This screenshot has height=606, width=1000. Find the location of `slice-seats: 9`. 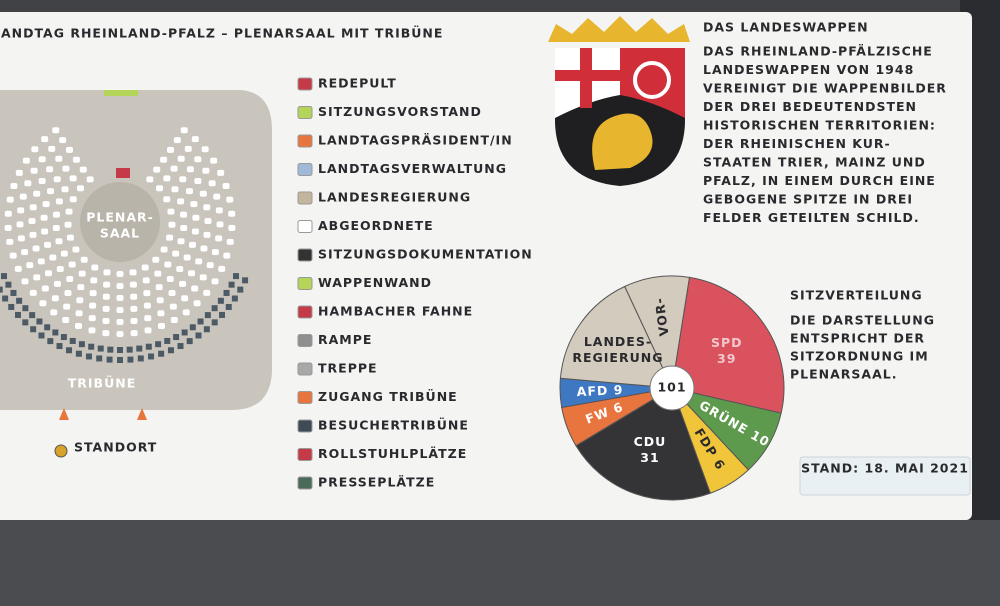

slice-seats: 9 is located at coordinates (618, 389).